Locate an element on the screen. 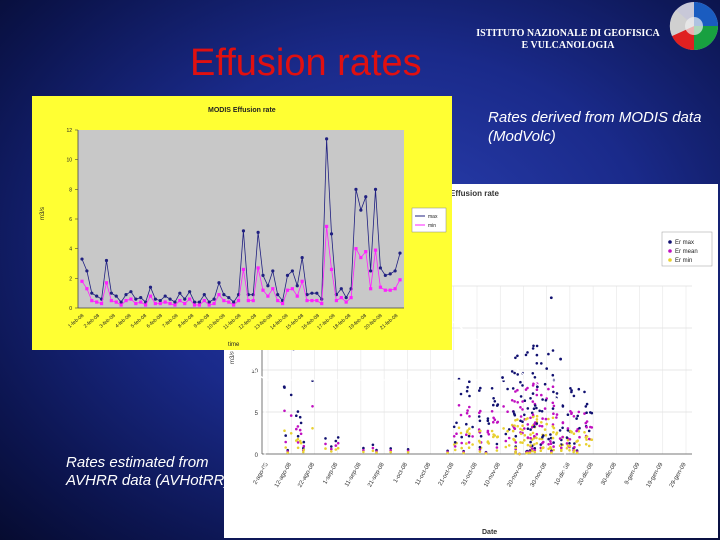 This screenshot has width=720, height=540. avhrr-y-label: m3/s is located at coordinates (233, 357).